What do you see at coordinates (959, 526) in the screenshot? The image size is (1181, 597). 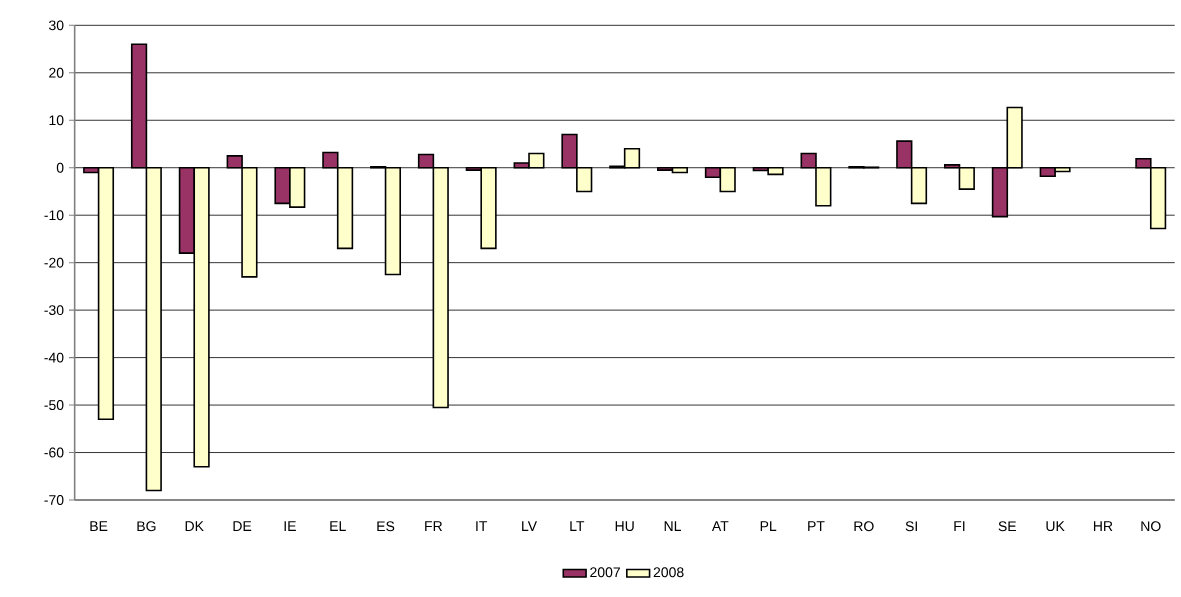 I see `x-tick-label: FI` at bounding box center [959, 526].